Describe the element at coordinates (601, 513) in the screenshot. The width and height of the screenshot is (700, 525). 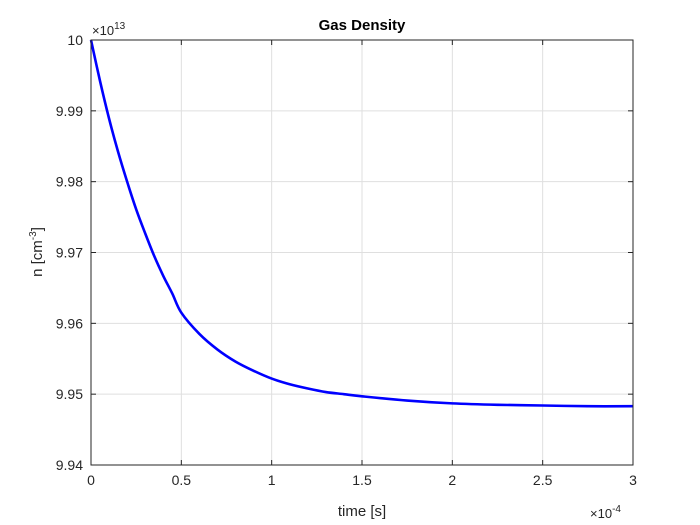
I see `x-exponent-base: ×10` at that location.